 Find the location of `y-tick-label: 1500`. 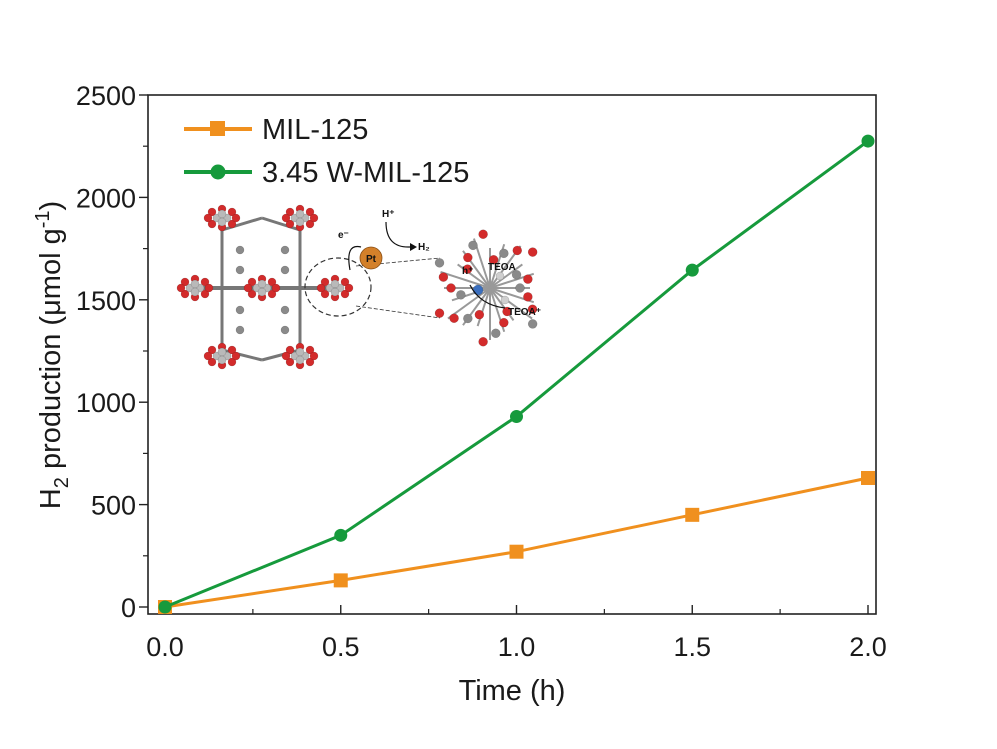

y-tick-label: 1500 is located at coordinates (106, 301).